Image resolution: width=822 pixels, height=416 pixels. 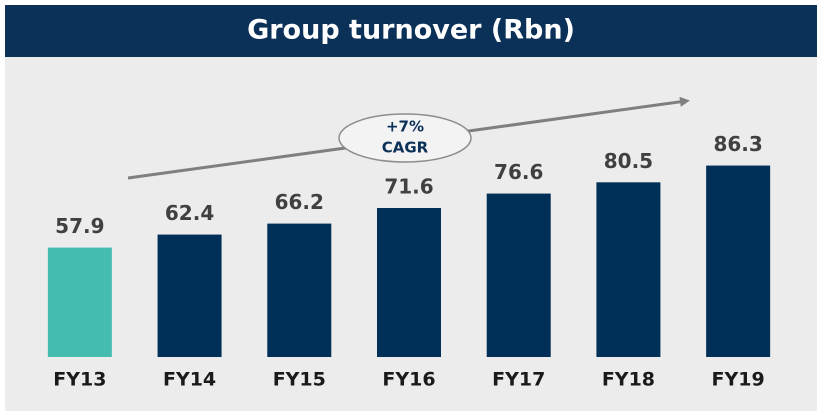 I want to click on value-label: 76.6, so click(x=518, y=172).